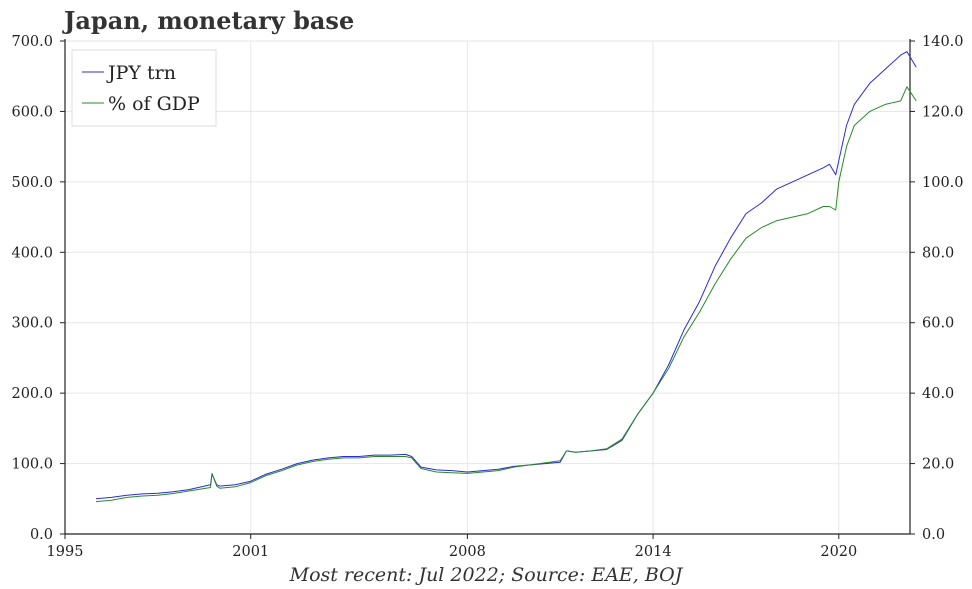 Image resolution: width=972 pixels, height=589 pixels. What do you see at coordinates (486, 575) in the screenshot?
I see `chart-footnote: Most recent: Jul 2022; Source: EAE, BOJ` at bounding box center [486, 575].